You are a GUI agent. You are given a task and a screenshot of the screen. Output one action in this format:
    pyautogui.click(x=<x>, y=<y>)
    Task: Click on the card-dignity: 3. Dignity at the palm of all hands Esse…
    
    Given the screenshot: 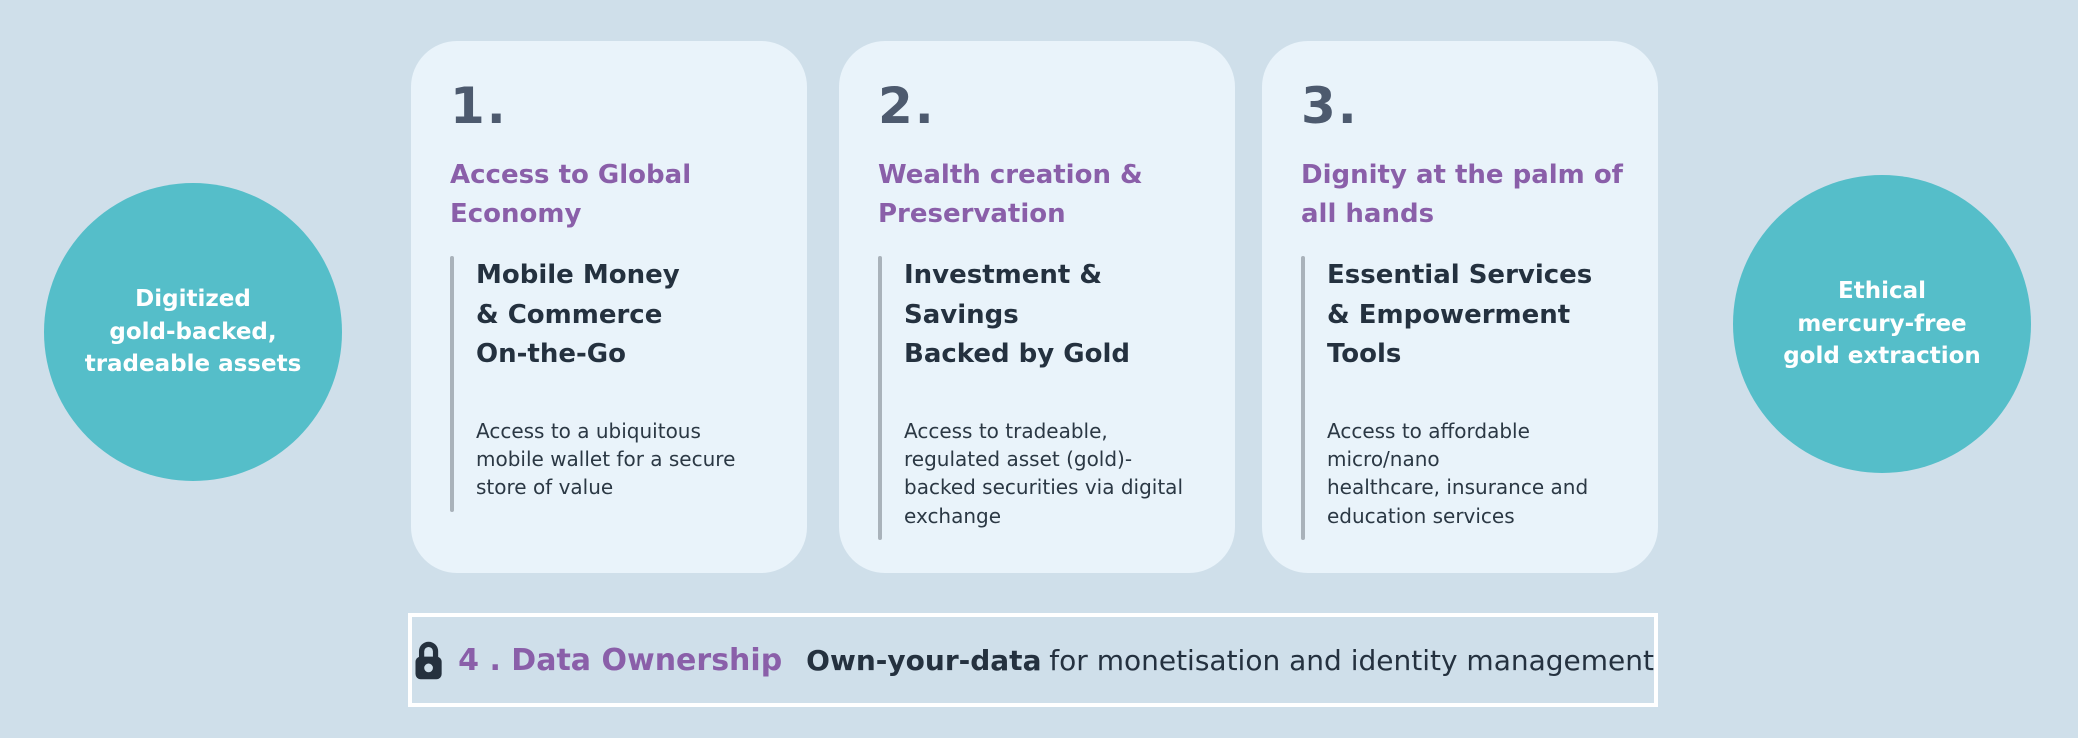 What is the action you would take?
    pyautogui.click(x=1460, y=307)
    